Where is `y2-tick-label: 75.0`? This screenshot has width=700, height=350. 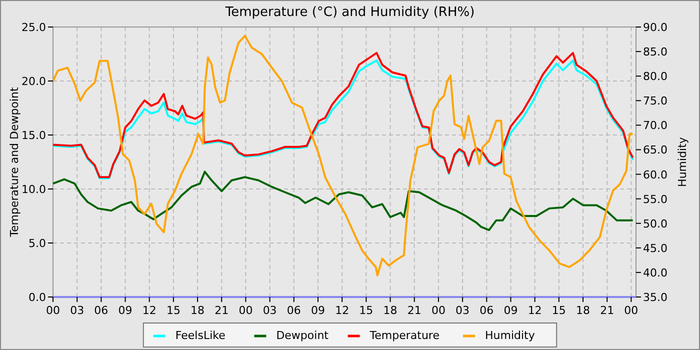 y2-tick-label: 75.0 is located at coordinates (655, 101).